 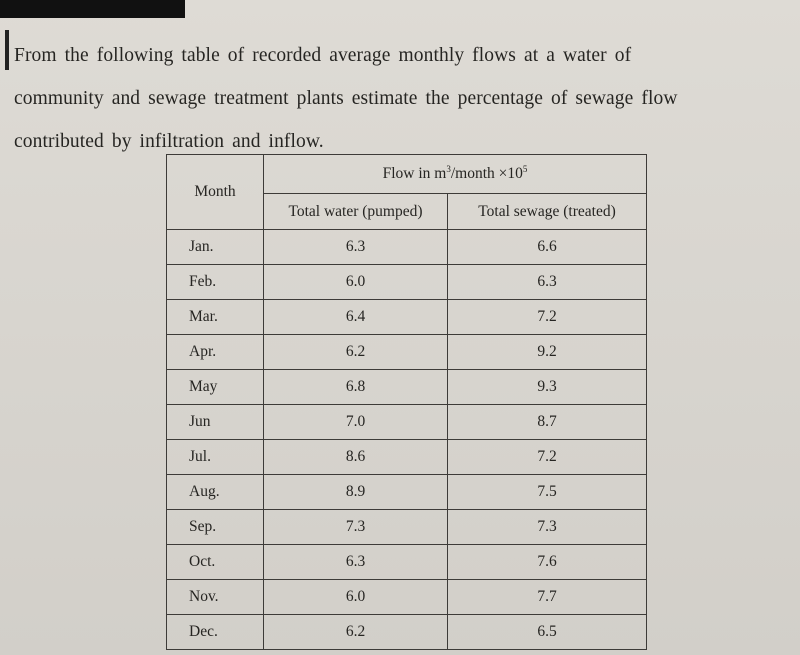 What do you see at coordinates (215, 492) in the screenshot?
I see `month-cell: Aug.` at bounding box center [215, 492].